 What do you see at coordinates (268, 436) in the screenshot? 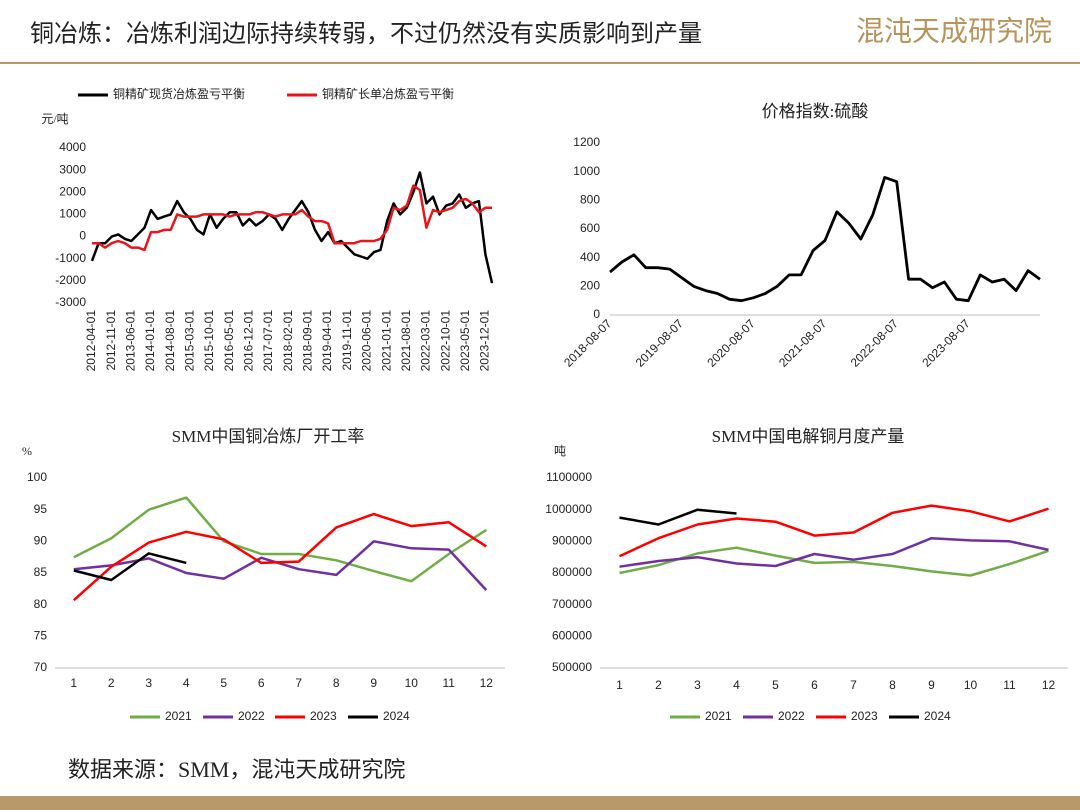
I see `chart-title: SMM中国铜冶炼厂开工率` at bounding box center [268, 436].